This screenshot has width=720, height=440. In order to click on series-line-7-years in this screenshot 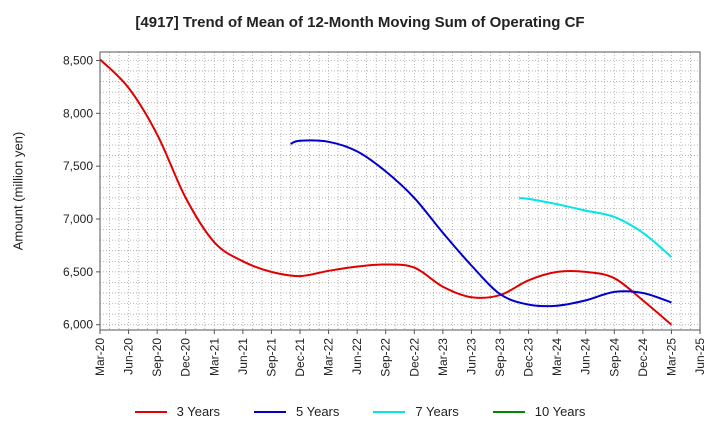, I will do `click(596, 227)`.